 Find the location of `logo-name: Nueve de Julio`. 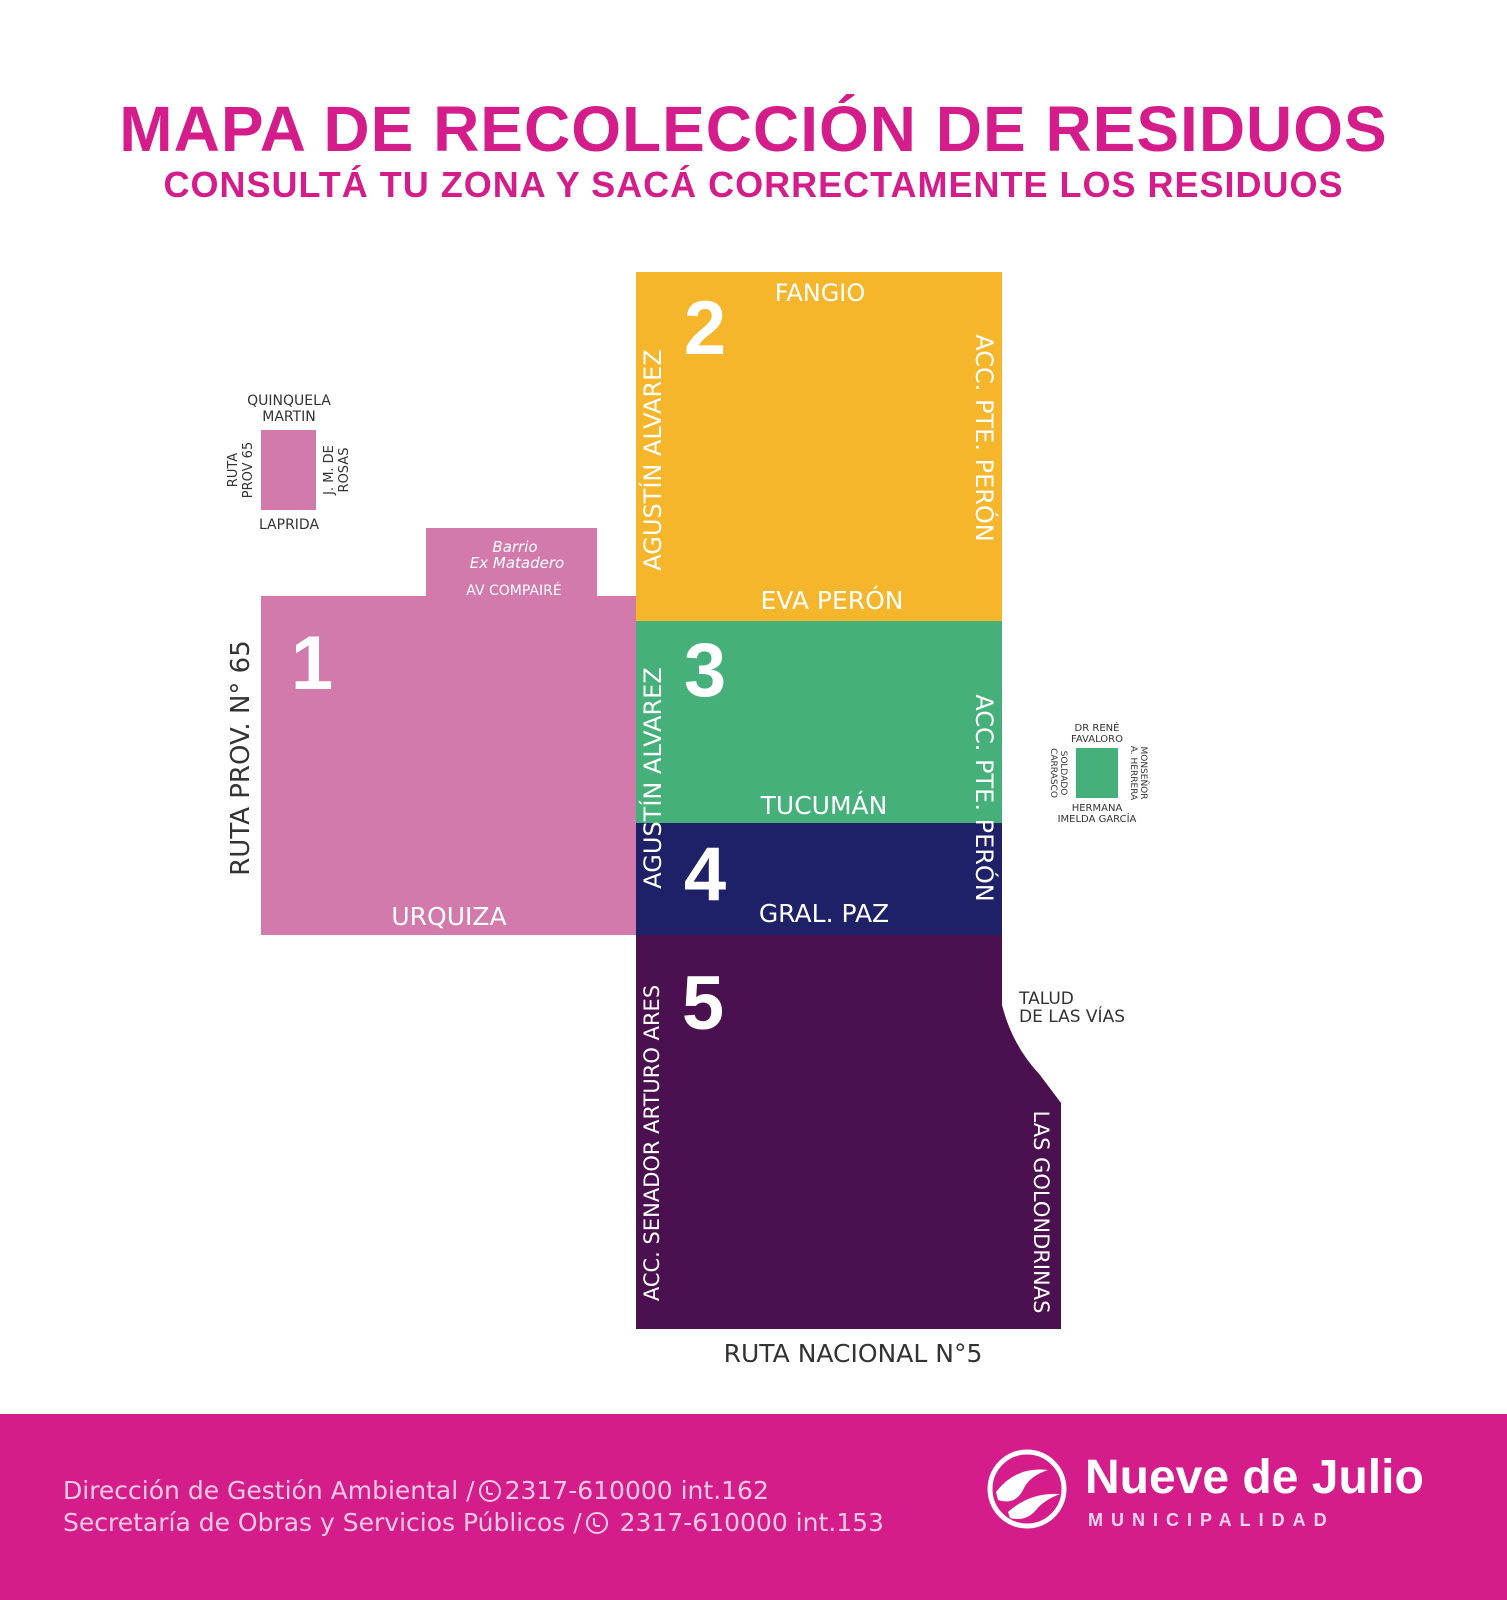

logo-name: Nueve de Julio is located at coordinates (1254, 1477).